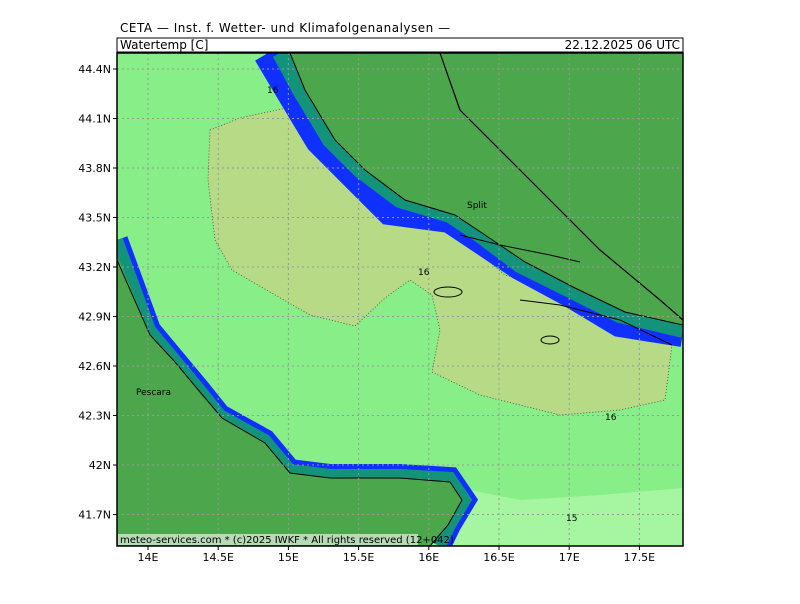 The image size is (800, 604). I want to click on lat-label: 44.4N, so click(94, 69).